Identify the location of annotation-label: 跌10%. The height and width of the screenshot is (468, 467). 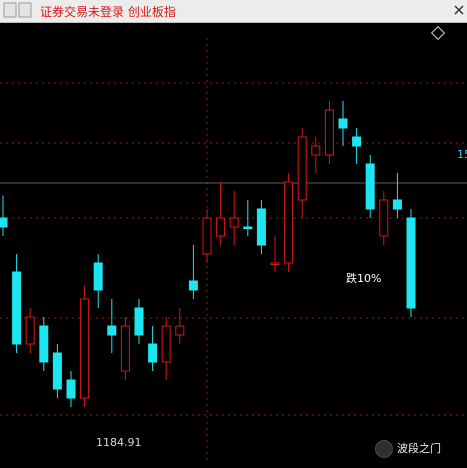
(364, 278).